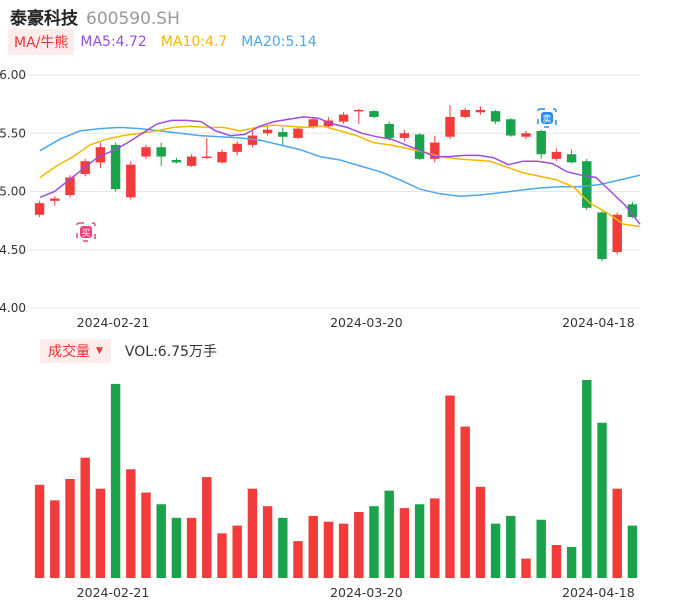 The width and height of the screenshot is (686, 606). I want to click on title-row: 泰豪科技 600590.SH, so click(95, 16).